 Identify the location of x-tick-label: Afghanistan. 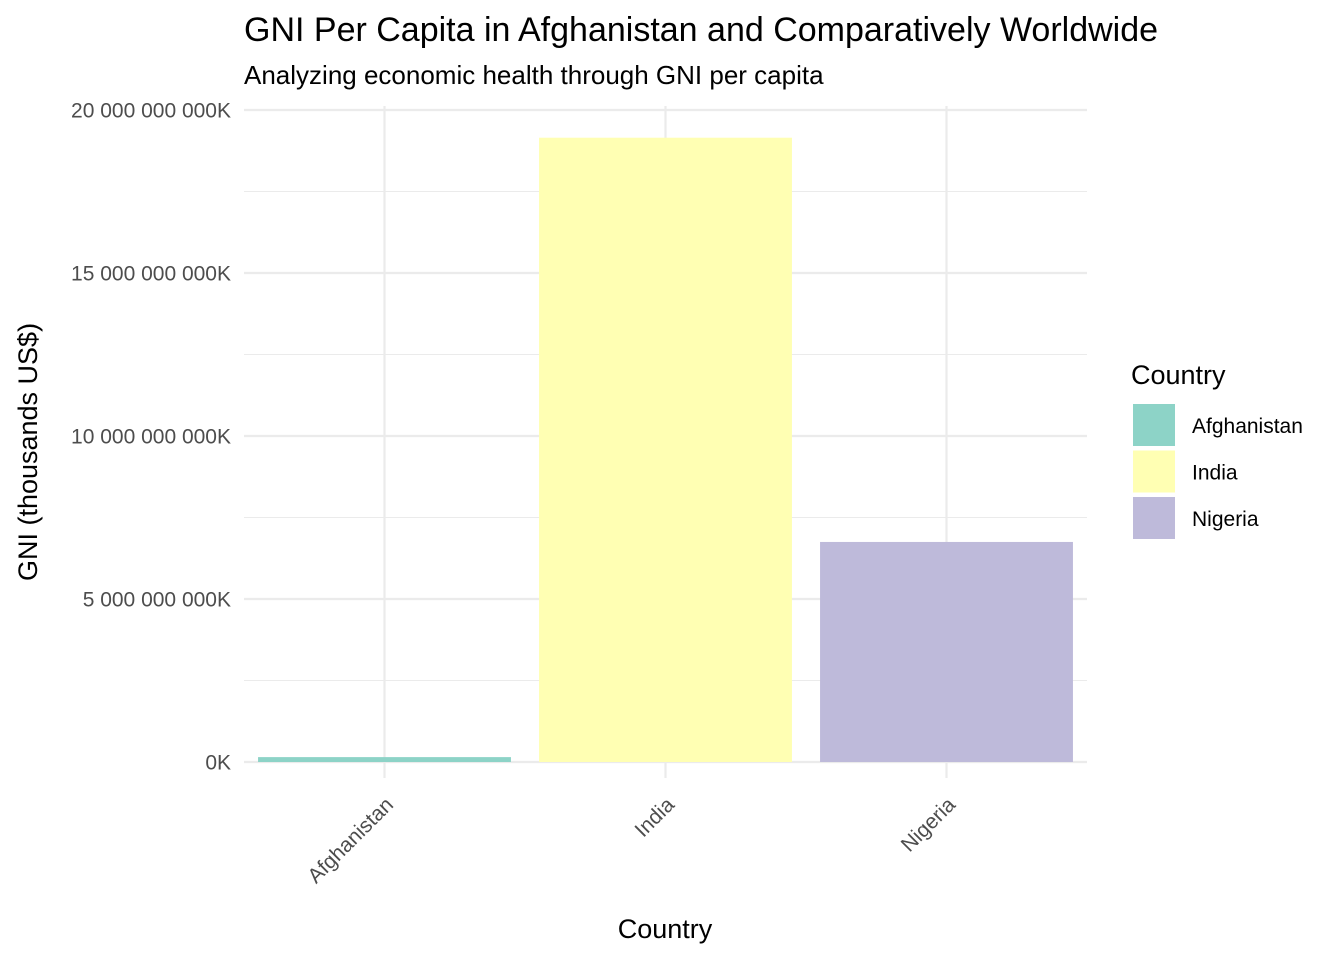
(350, 840).